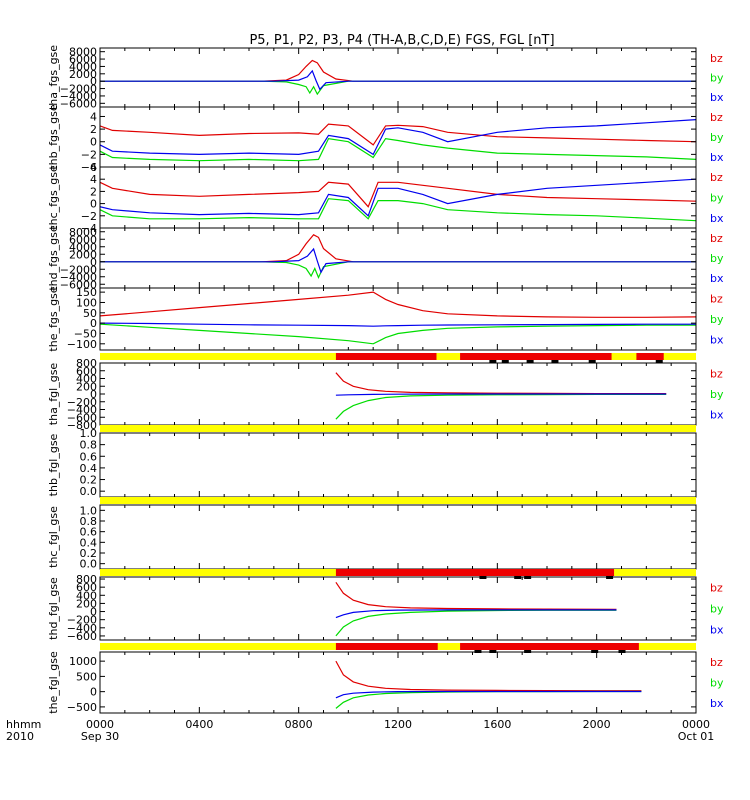  What do you see at coordinates (82, 402) in the screenshot?
I see `y-tick-label-tha_fgl_gse: −200` at bounding box center [82, 402].